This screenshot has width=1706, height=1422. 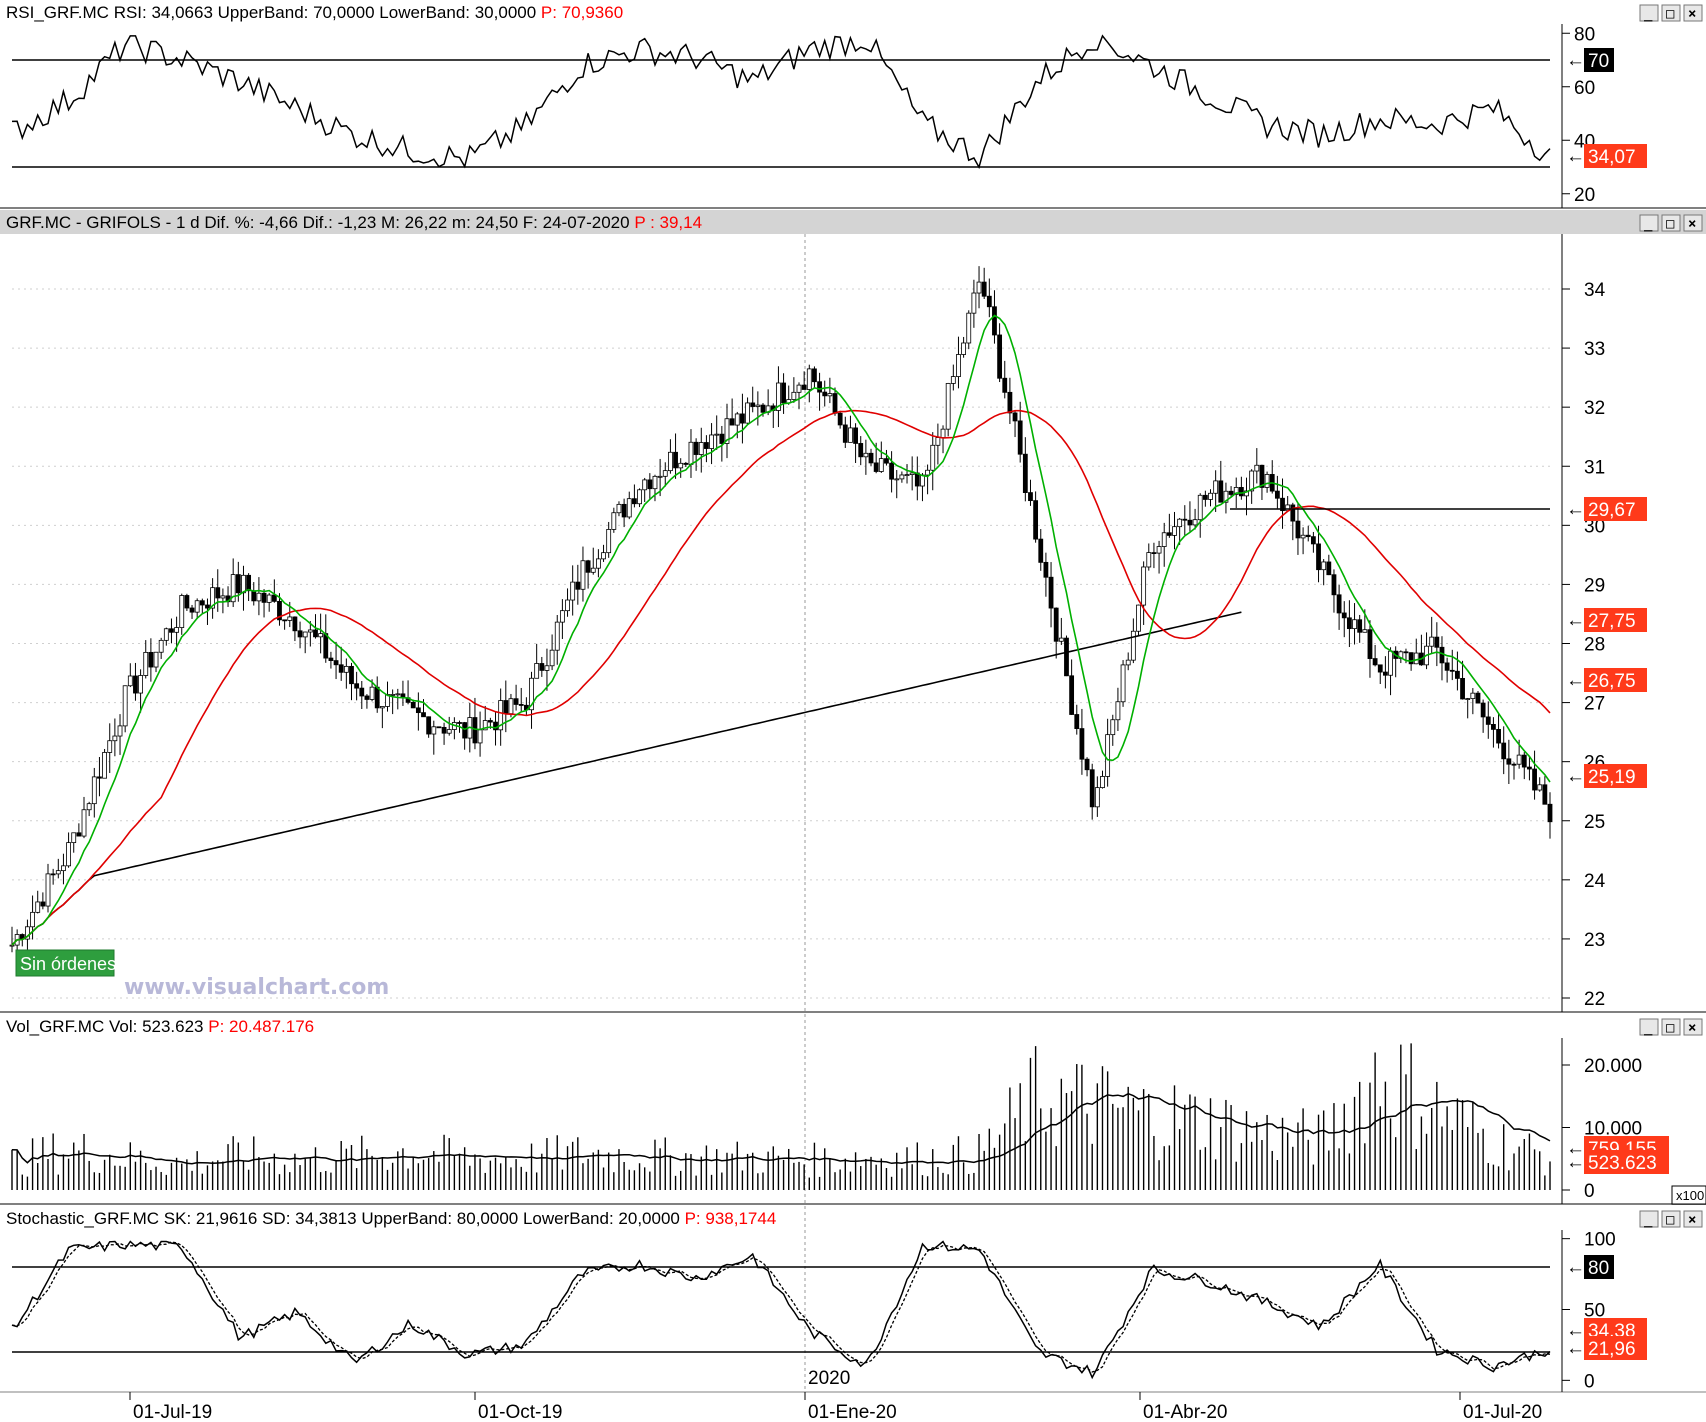 I want to click on header-field: Vol: 523.623, so click(x=158, y=1026).